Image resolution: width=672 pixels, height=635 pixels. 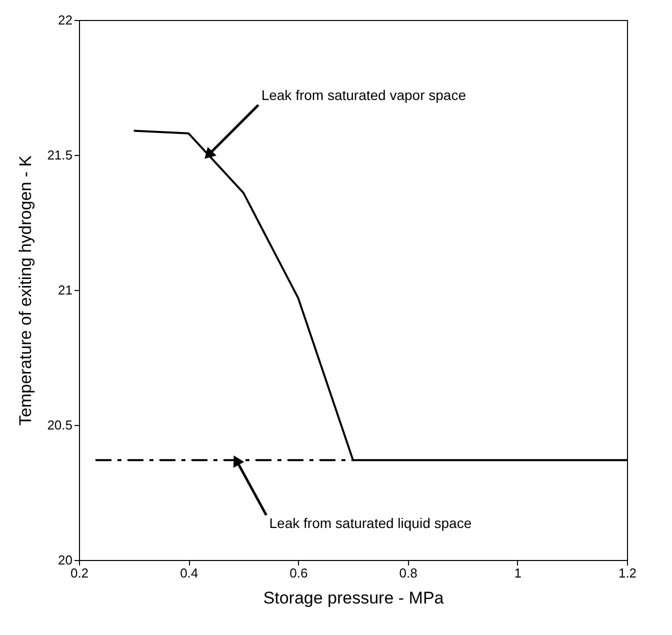 What do you see at coordinates (65, 290) in the screenshot?
I see `y-tick-label: 21` at bounding box center [65, 290].